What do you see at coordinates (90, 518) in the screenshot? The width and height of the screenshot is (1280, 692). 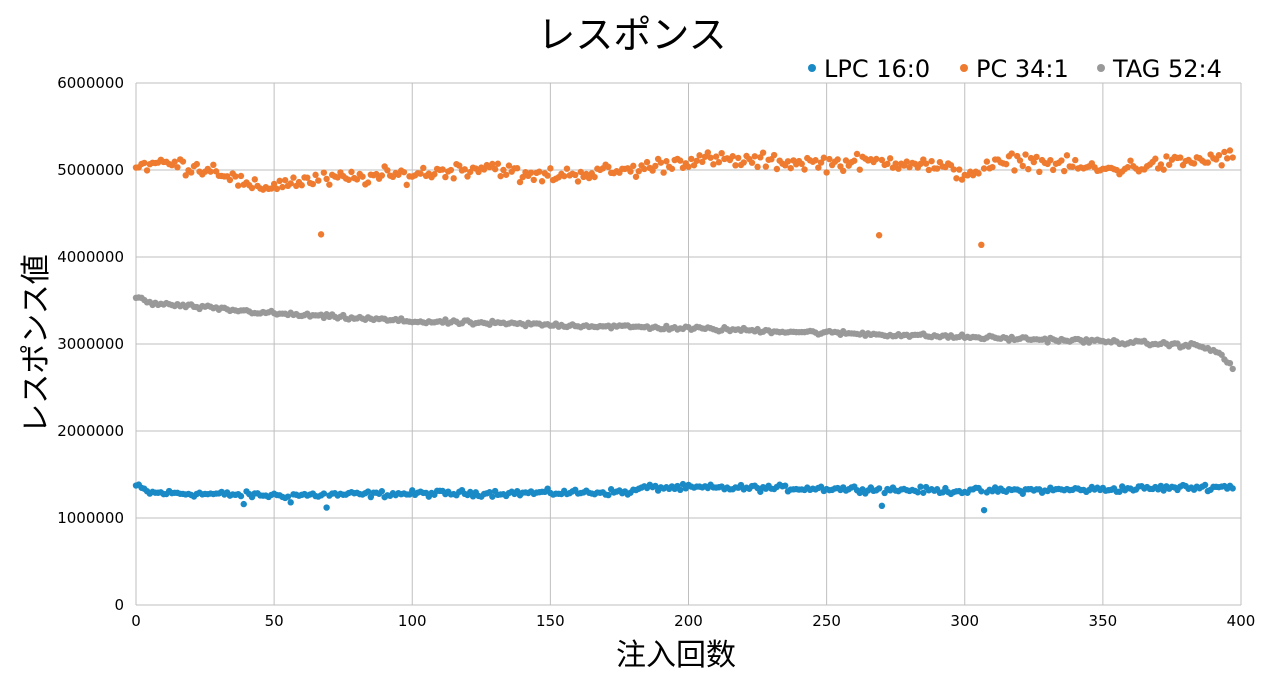 I see `y-tick-label: 1000000` at bounding box center [90, 518].